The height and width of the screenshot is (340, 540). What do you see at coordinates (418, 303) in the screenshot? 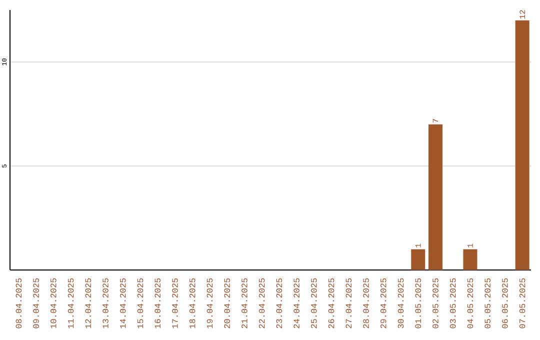
I see `x-tick-label: 01.05.2025` at bounding box center [418, 303].